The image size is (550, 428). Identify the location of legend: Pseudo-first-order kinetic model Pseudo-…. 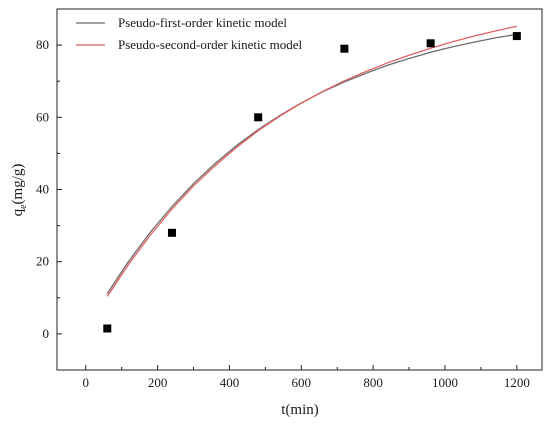
(189, 33).